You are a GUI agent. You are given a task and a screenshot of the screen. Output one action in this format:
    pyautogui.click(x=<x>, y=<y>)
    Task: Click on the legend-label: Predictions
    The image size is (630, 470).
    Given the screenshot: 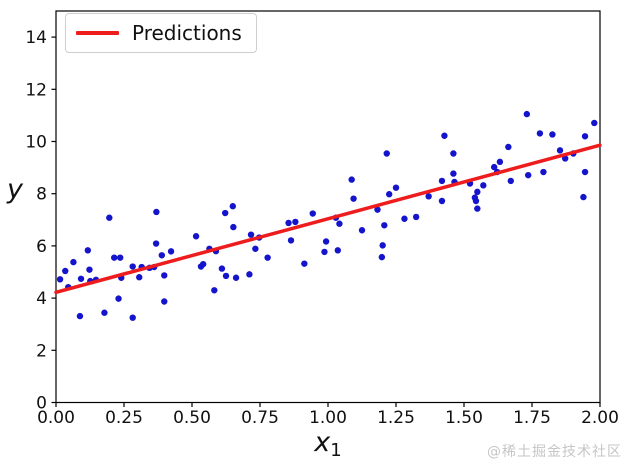 What is the action you would take?
    pyautogui.click(x=187, y=33)
    